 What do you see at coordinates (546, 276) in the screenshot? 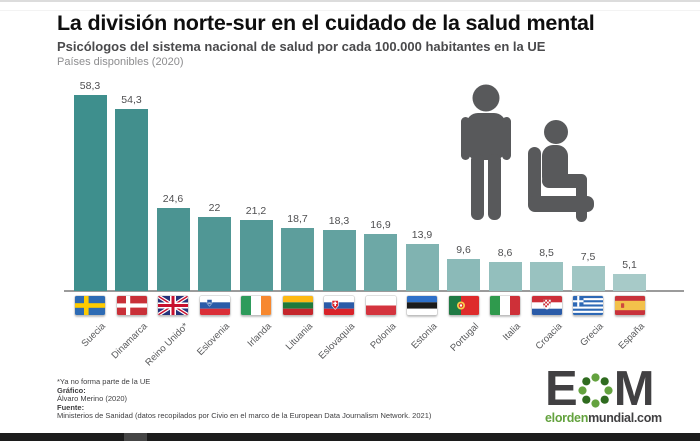
I see `bar-croacia` at bounding box center [546, 276].